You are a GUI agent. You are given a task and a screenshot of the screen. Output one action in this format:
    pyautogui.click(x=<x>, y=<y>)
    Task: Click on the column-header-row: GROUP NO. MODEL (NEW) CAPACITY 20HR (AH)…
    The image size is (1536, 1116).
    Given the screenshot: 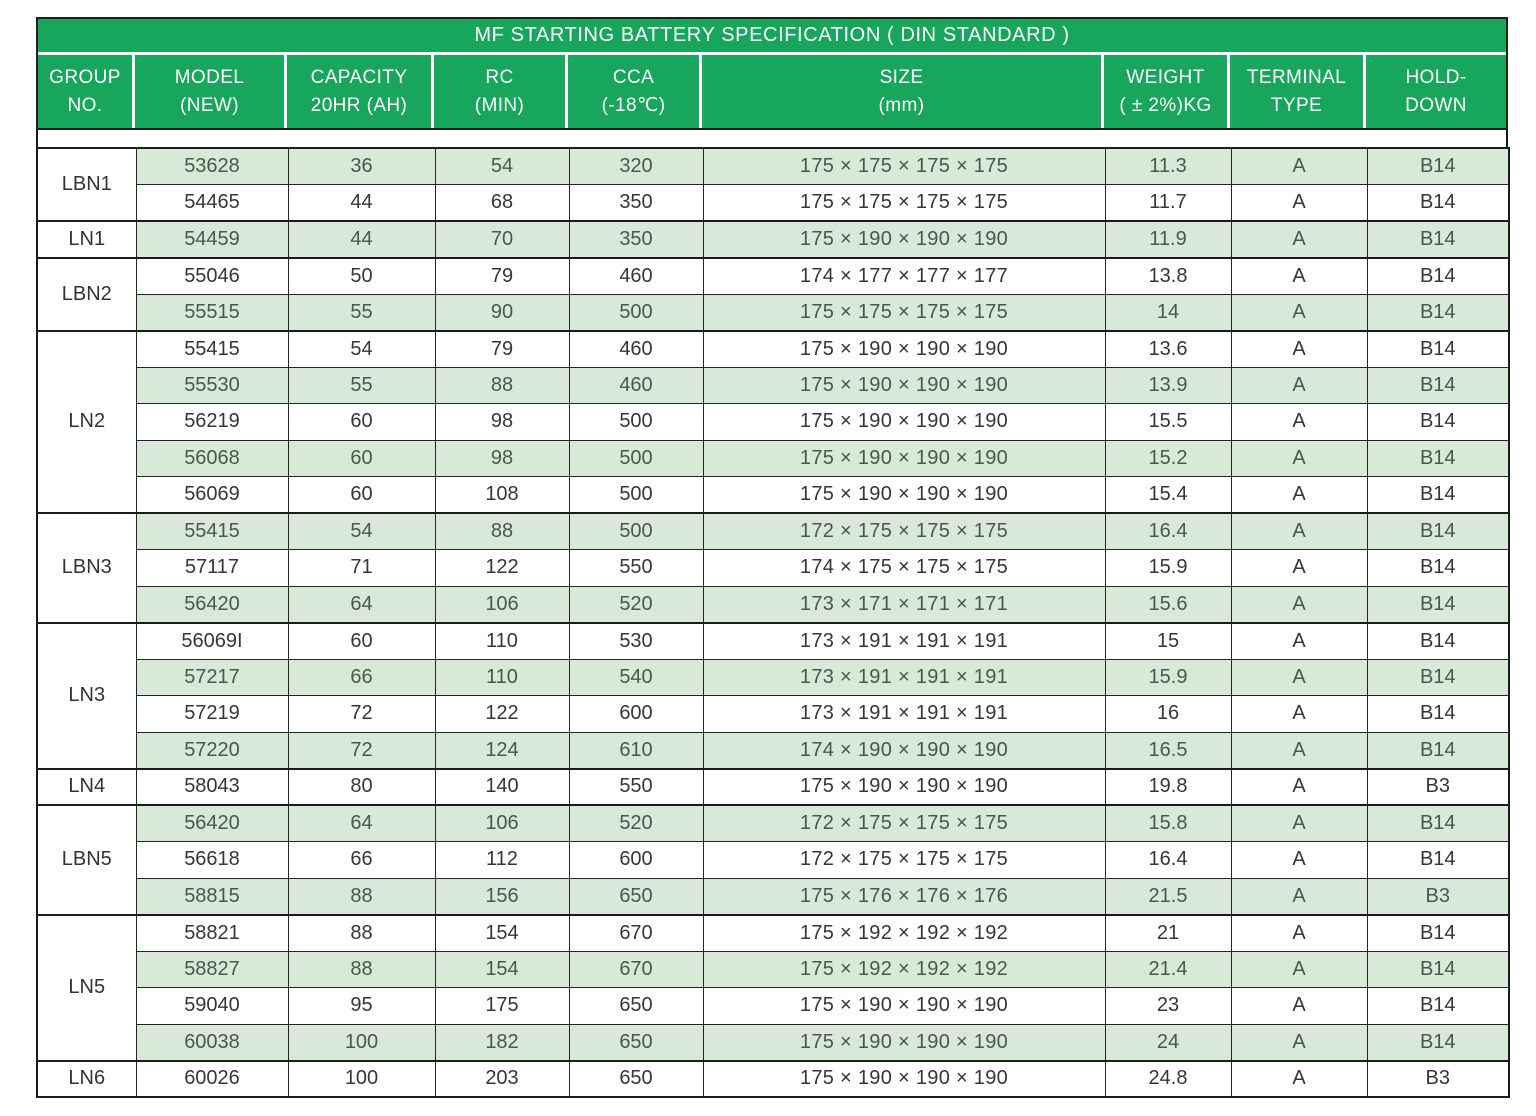 What is the action you would take?
    pyautogui.click(x=772, y=91)
    